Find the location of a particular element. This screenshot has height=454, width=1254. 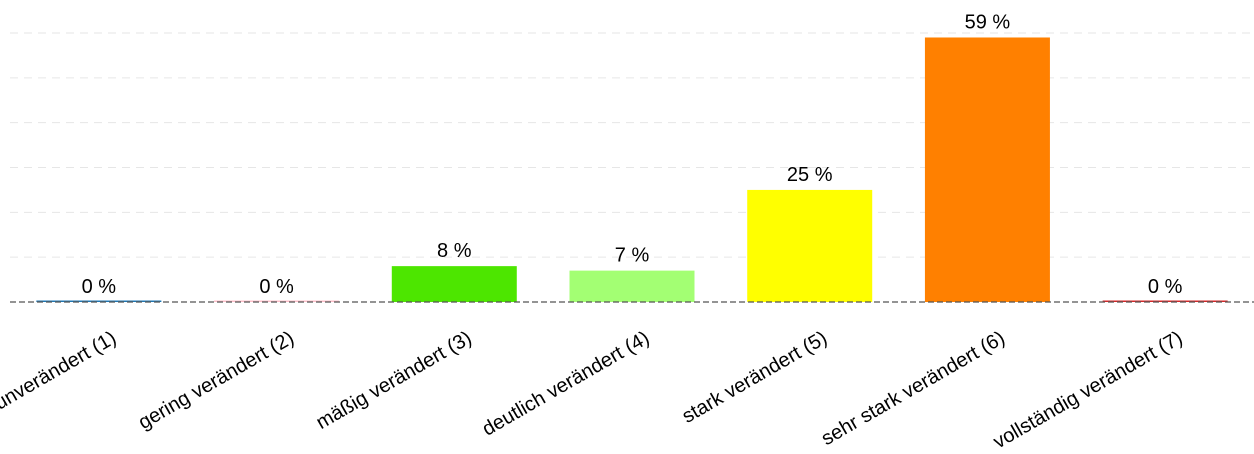

data-label: 25 % is located at coordinates (810, 175).